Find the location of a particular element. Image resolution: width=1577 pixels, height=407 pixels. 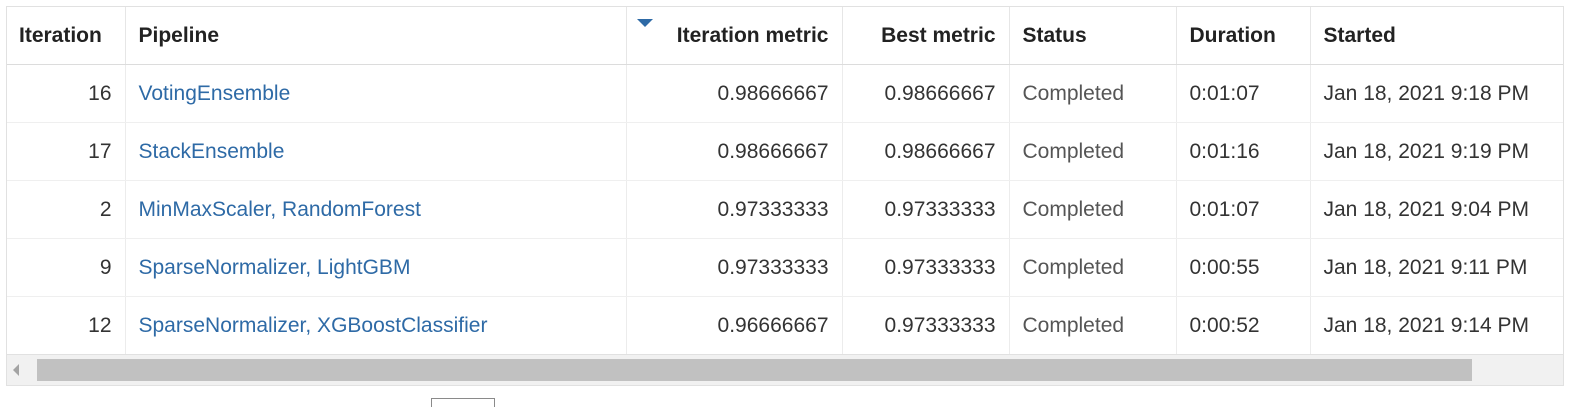

cell-pipeline-link: StackEnsemble is located at coordinates (376, 151).